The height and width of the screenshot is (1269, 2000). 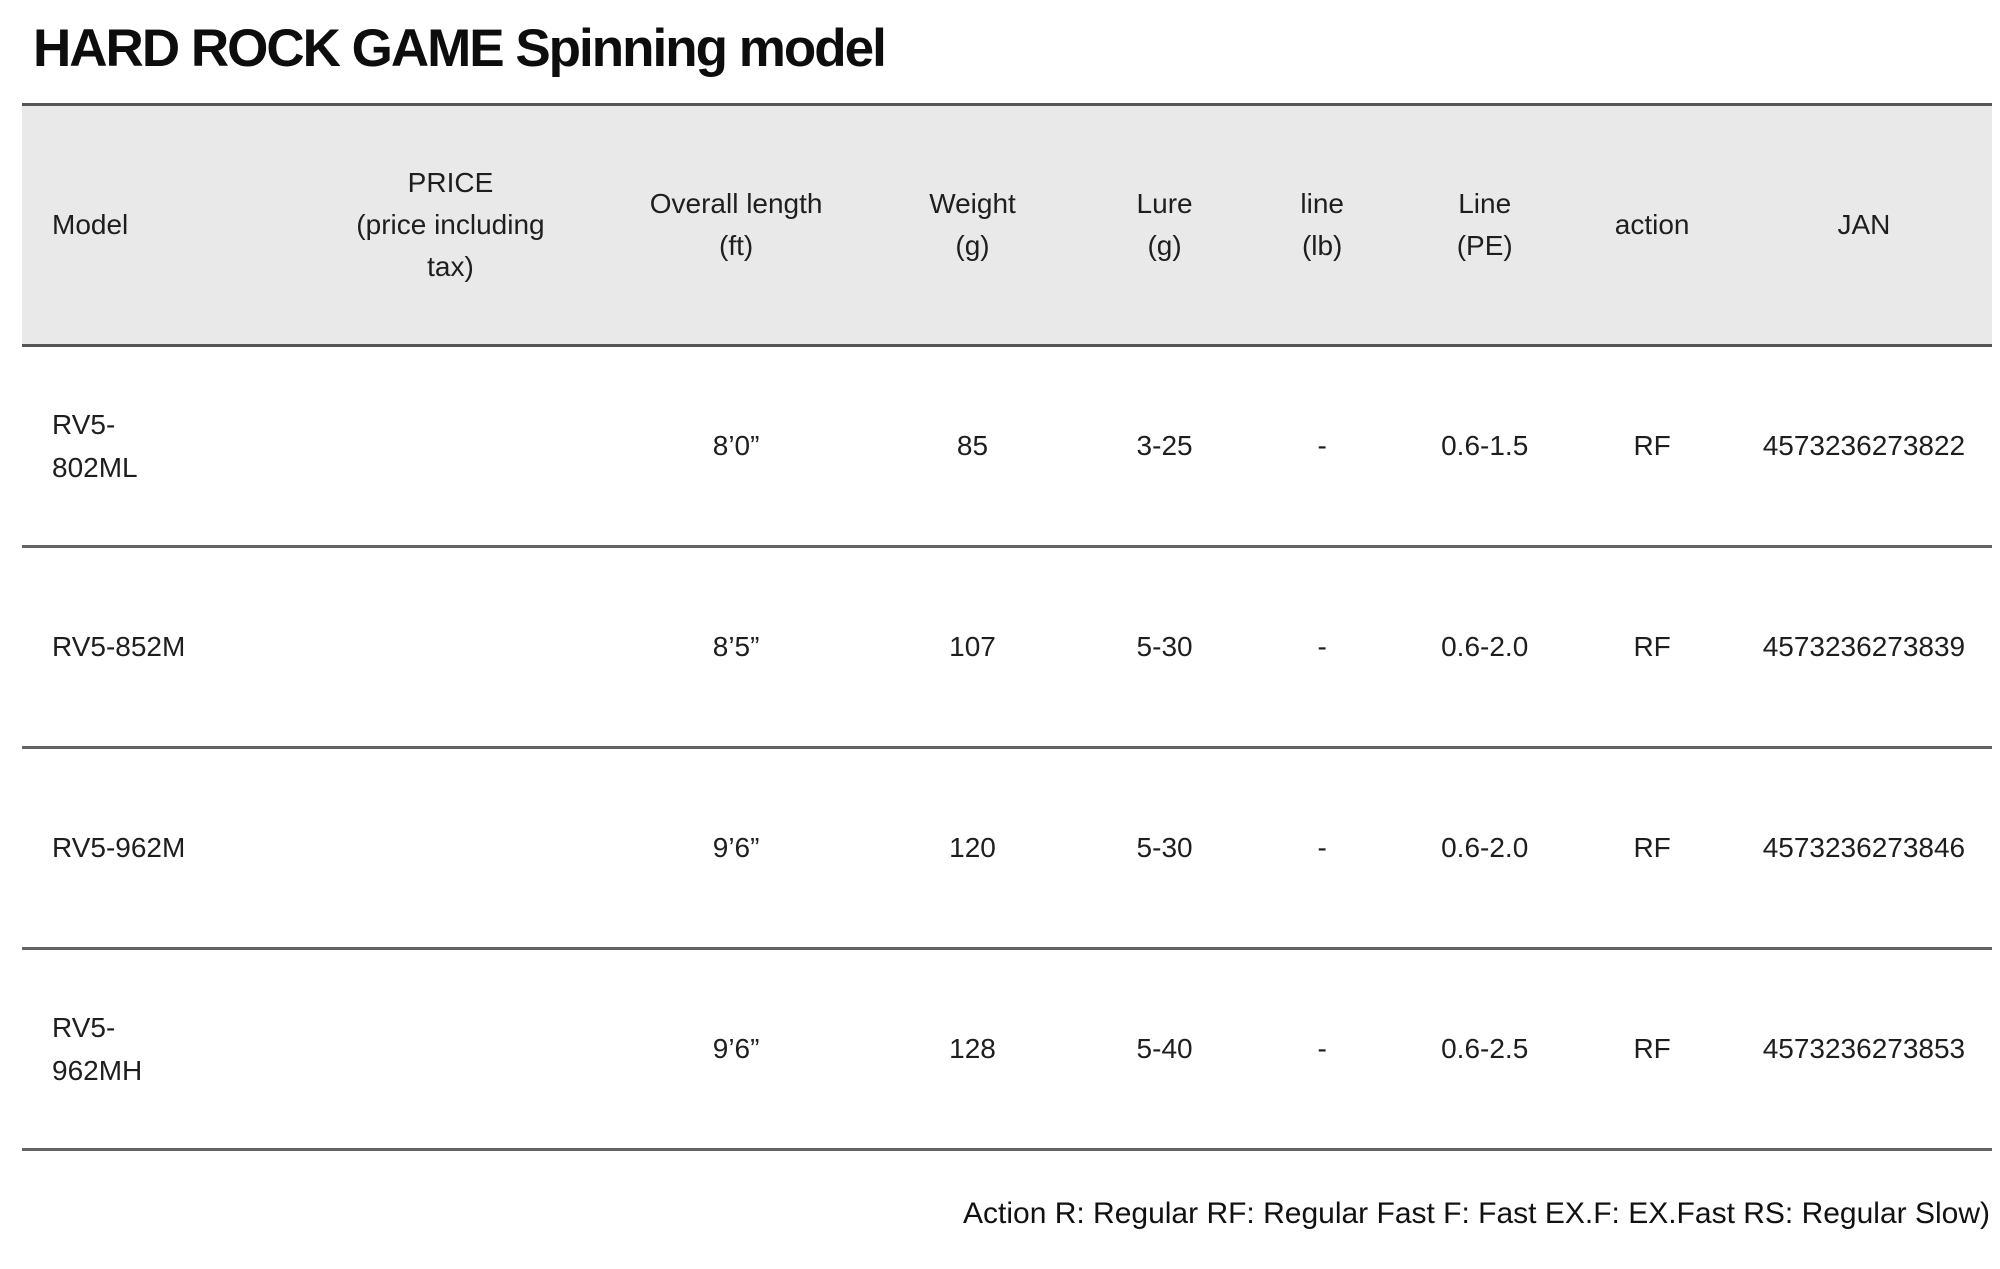 I want to click on col-header-price: PRICE (price including tax), so click(x=450, y=225).